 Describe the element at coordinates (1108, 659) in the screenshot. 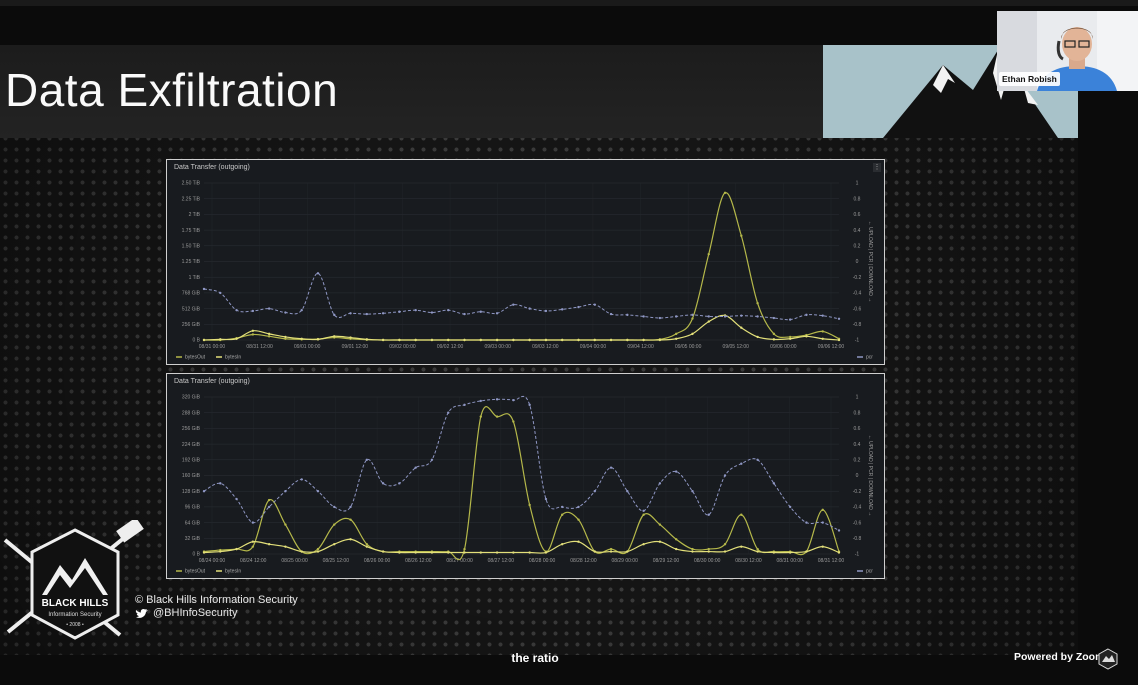

I see `bhis-small-logo-icon` at that location.